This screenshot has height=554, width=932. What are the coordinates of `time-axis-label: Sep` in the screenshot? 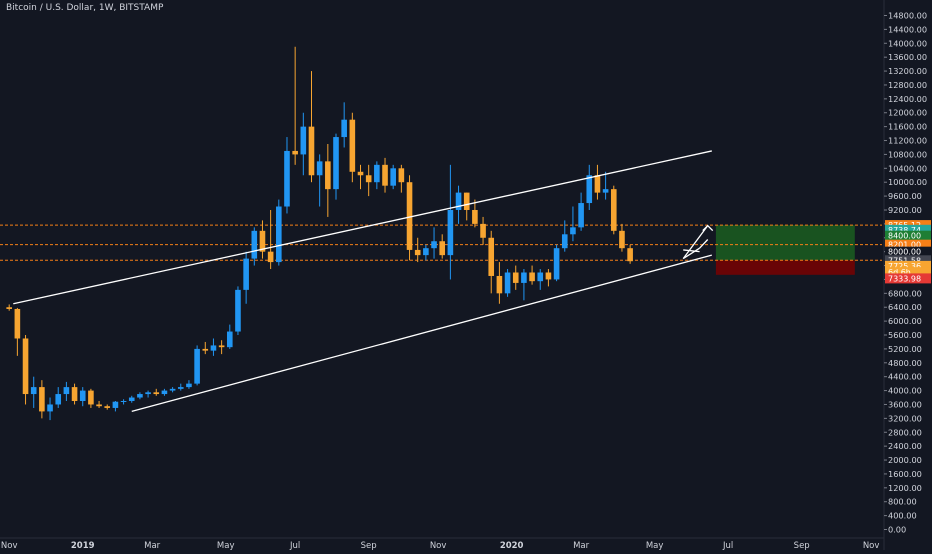 It's located at (369, 545).